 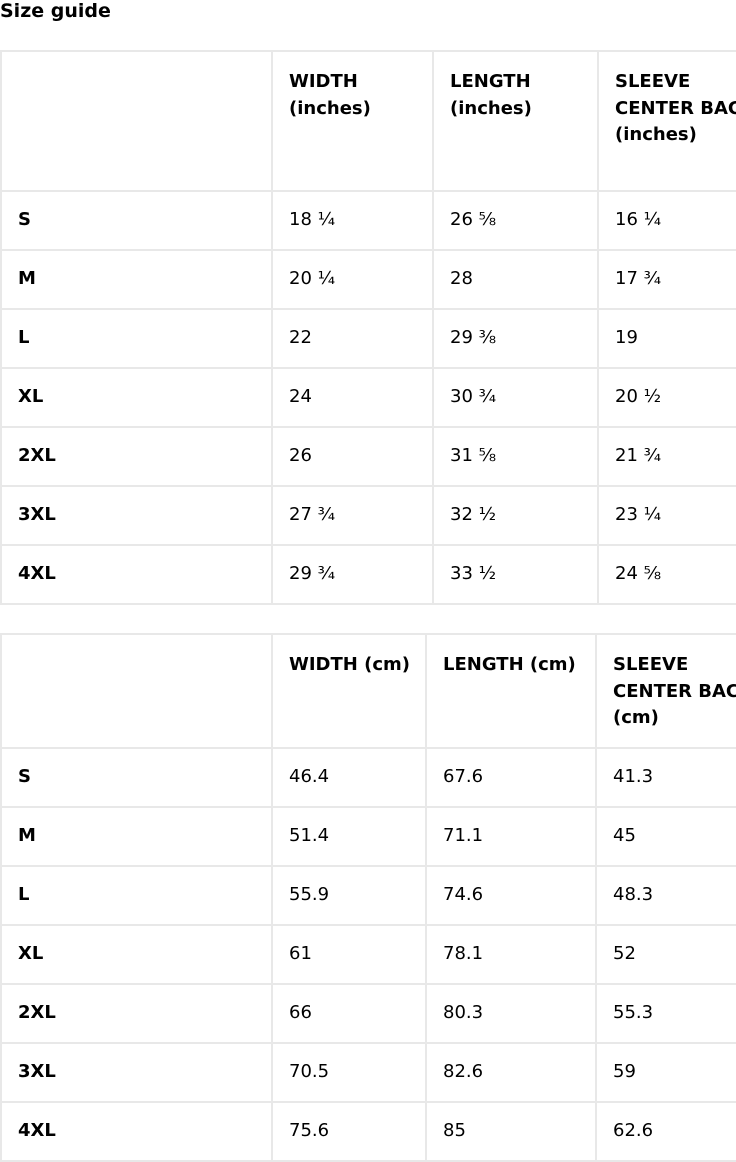 What do you see at coordinates (352, 456) in the screenshot?
I see `measurement-cell: 26` at bounding box center [352, 456].